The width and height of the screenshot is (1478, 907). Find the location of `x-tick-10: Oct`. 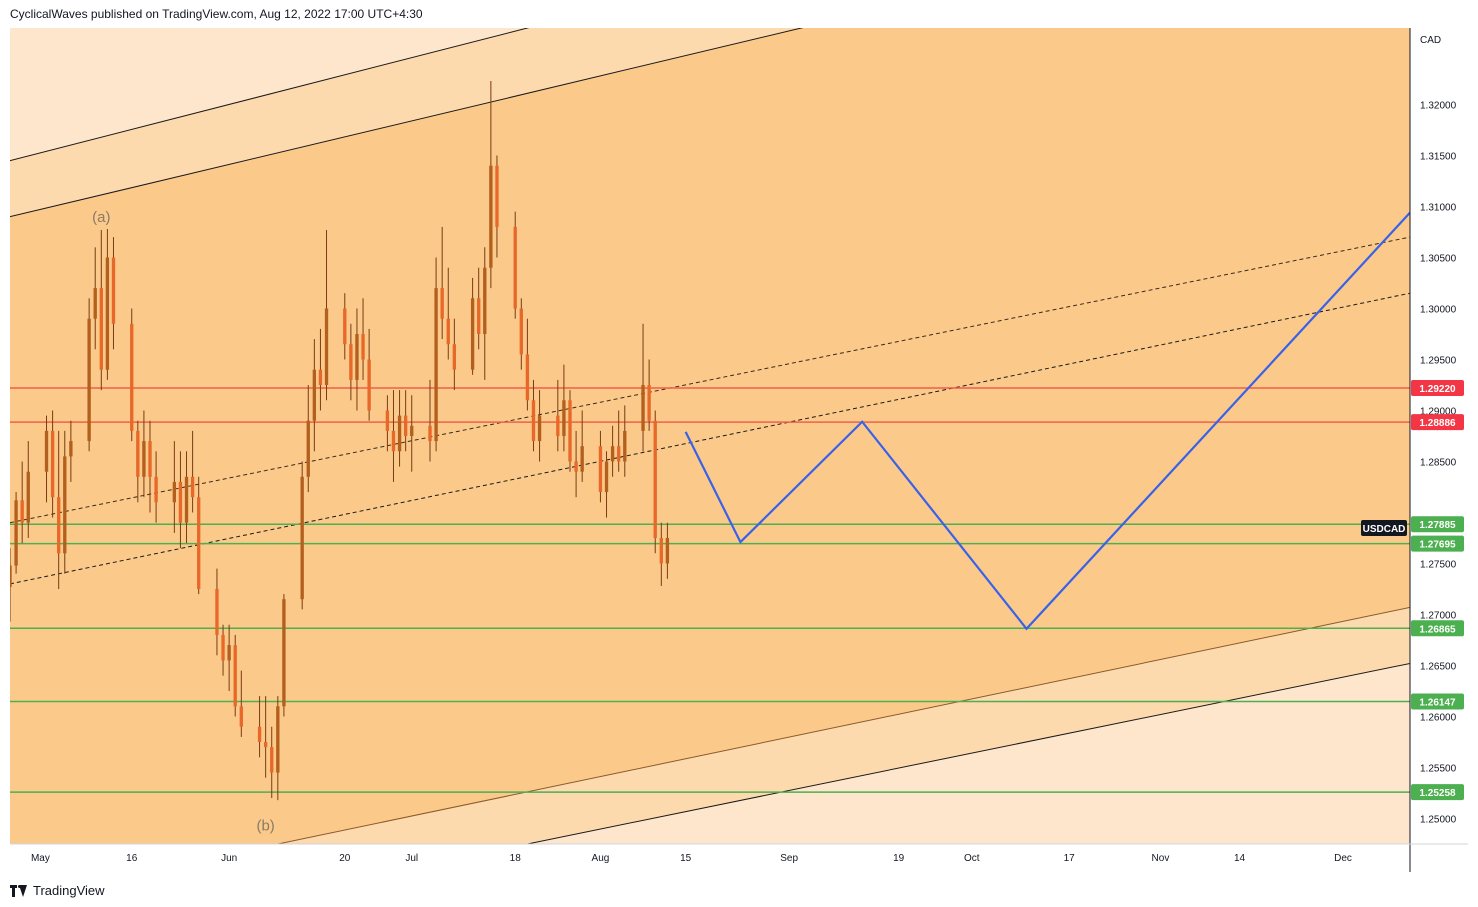

x-tick-10: Oct is located at coordinates (972, 858).